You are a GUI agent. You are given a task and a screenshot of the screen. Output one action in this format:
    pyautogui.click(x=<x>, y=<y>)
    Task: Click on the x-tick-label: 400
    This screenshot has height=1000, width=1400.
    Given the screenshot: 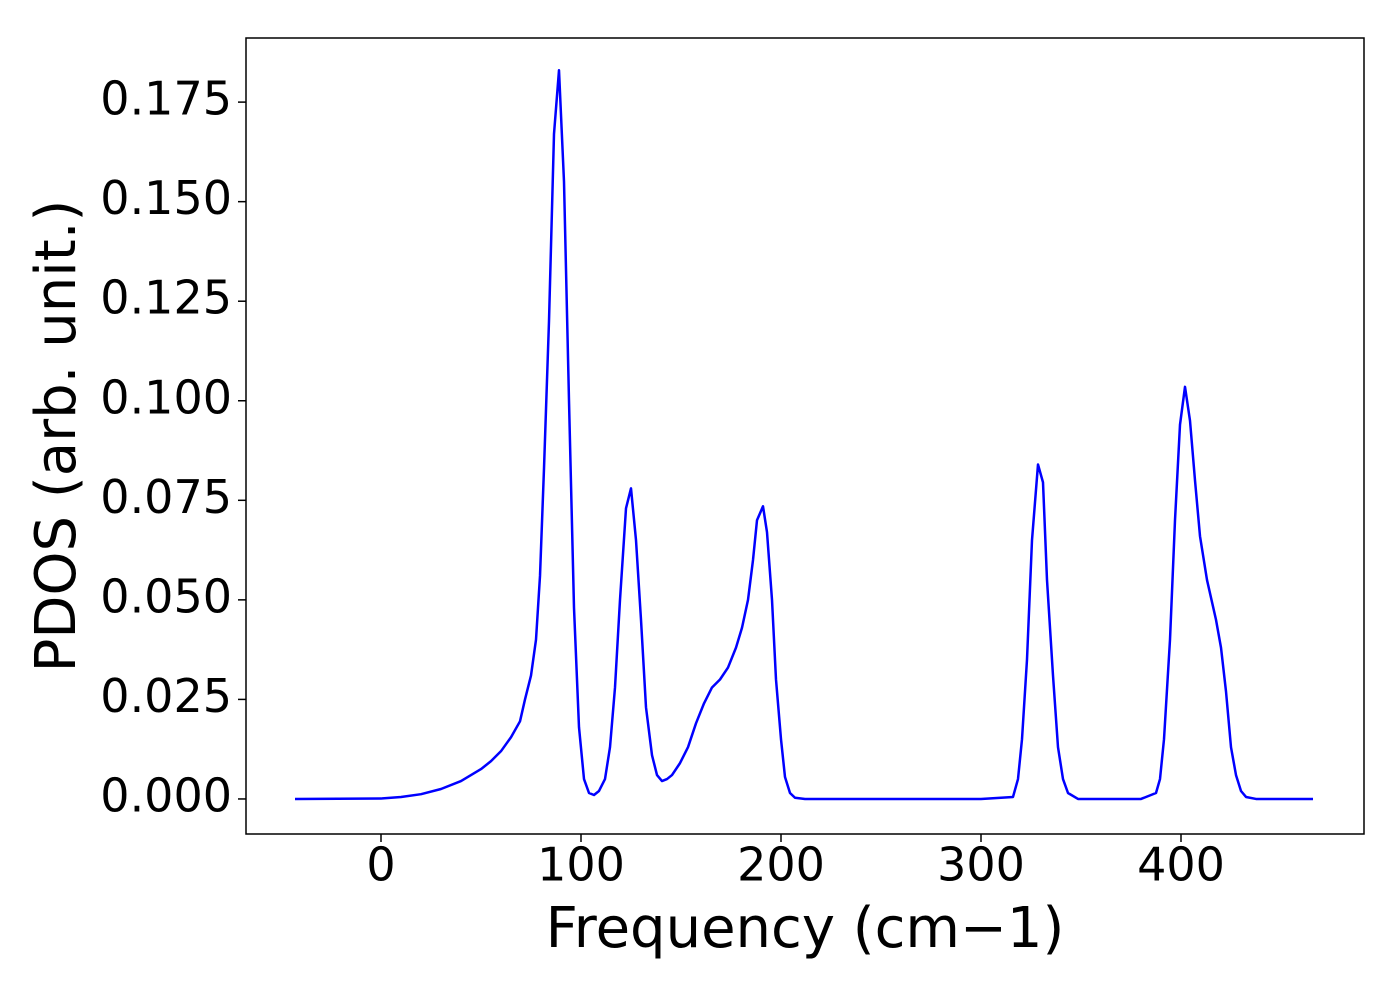 What is the action you would take?
    pyautogui.click(x=1181, y=865)
    